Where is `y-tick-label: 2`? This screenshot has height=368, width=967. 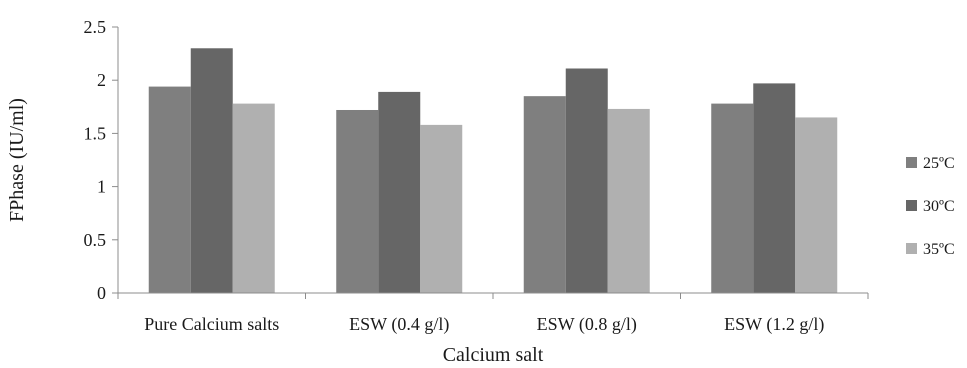
y-tick-label: 2 is located at coordinates (101, 80).